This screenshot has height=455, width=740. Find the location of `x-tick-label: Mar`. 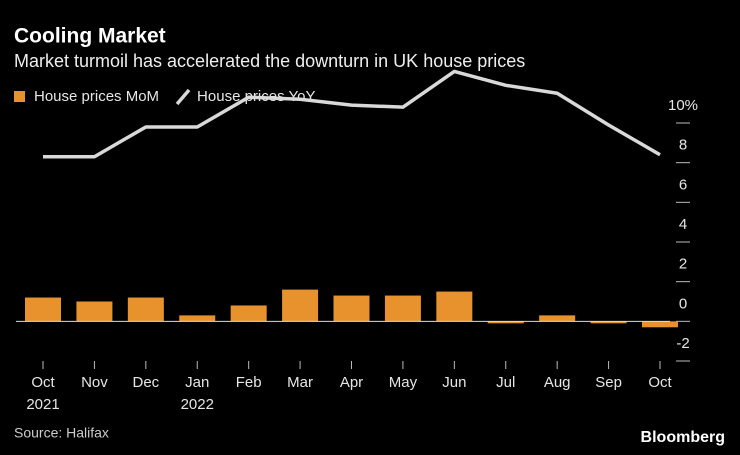

x-tick-label: Mar is located at coordinates (300, 382).